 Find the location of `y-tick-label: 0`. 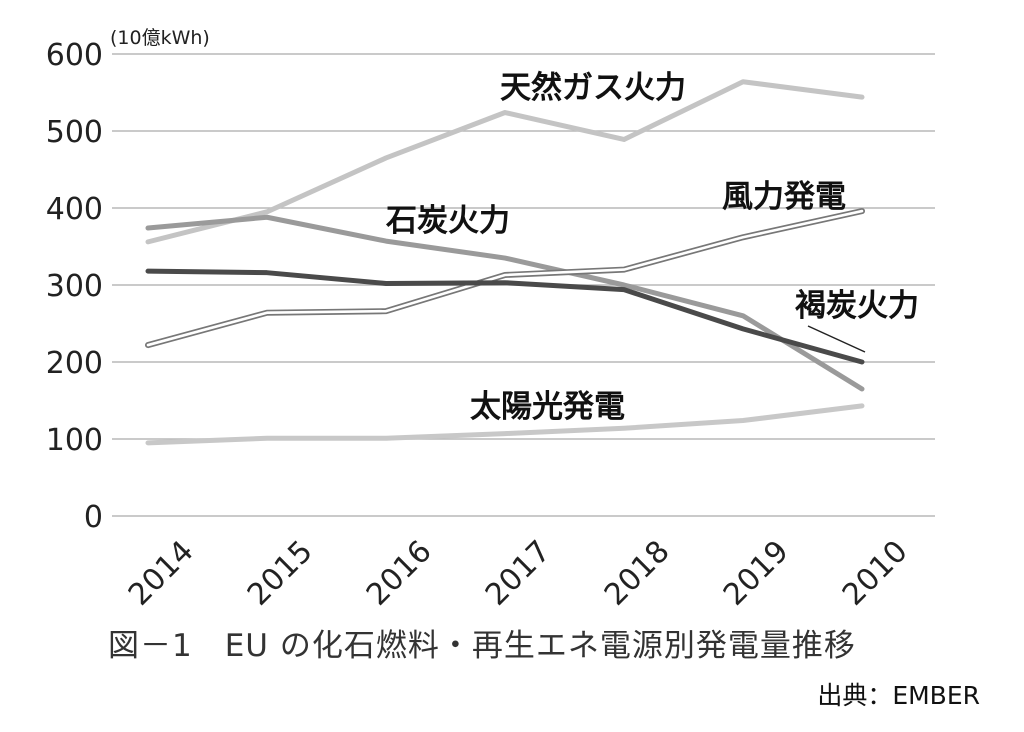

y-tick-label: 0 is located at coordinates (93, 517).